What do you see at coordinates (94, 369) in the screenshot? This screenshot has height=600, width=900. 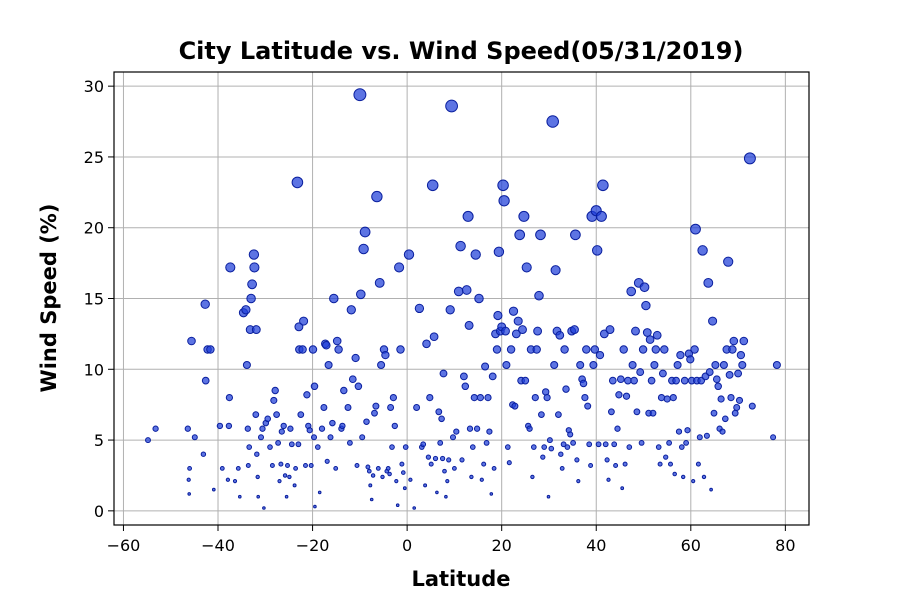 I see `y-tick-label: 10` at bounding box center [94, 369].